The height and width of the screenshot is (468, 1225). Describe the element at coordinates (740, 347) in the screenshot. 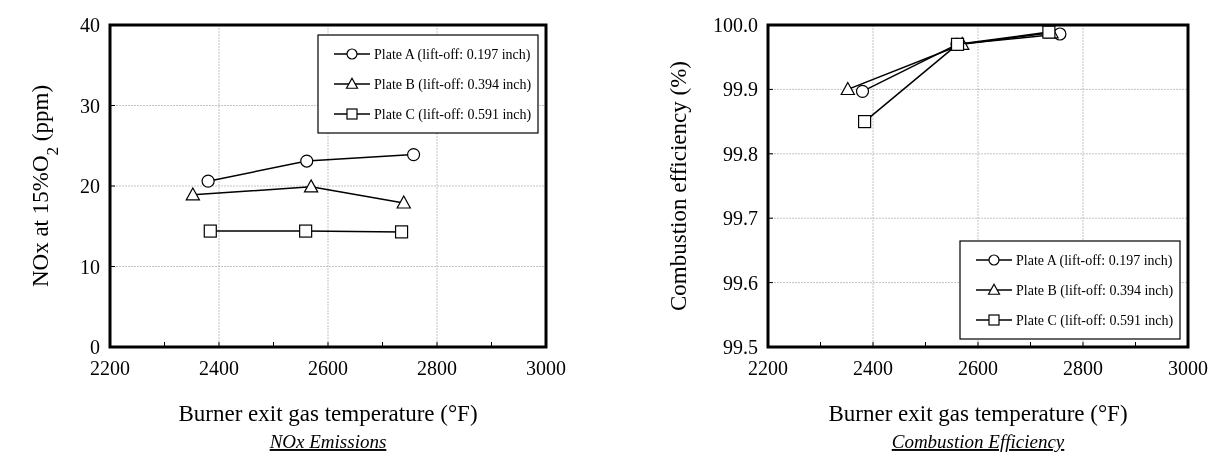

I see `y-tick-label: 99.5` at that location.